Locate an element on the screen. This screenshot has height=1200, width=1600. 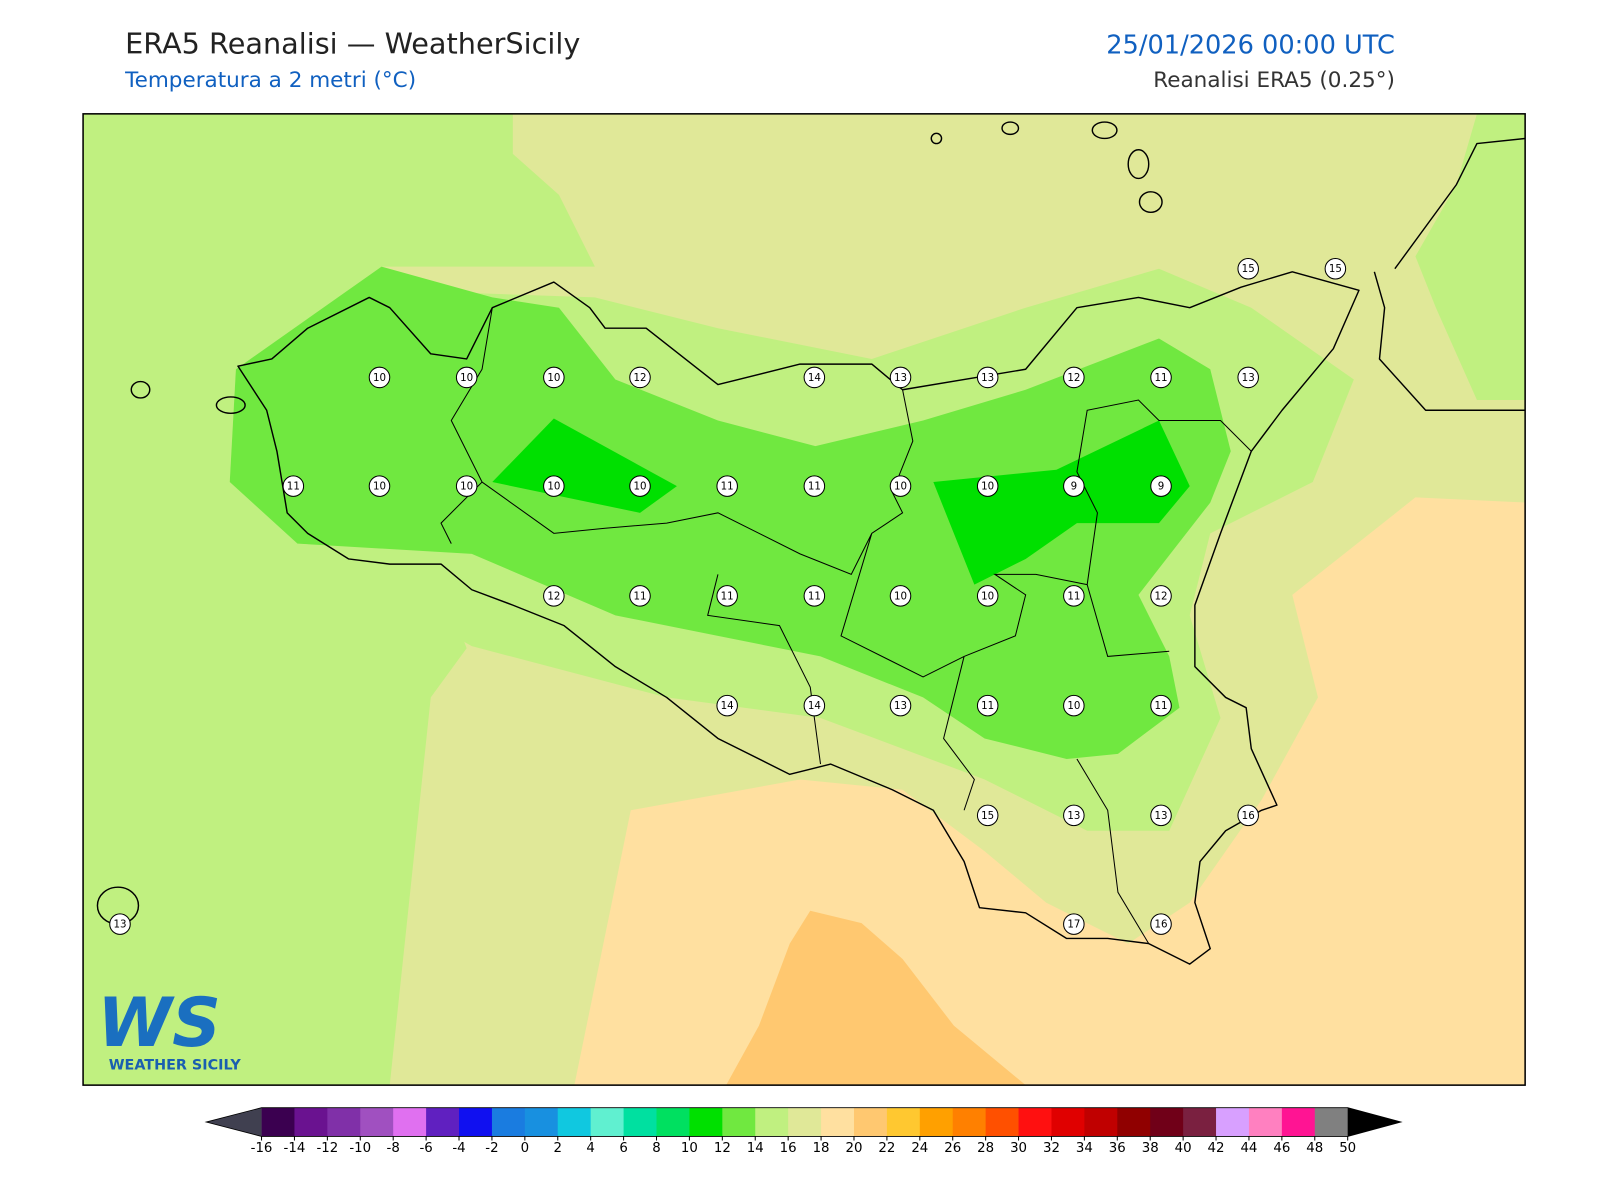
colorbar-tick-label: 40 is located at coordinates (1183, 1148).